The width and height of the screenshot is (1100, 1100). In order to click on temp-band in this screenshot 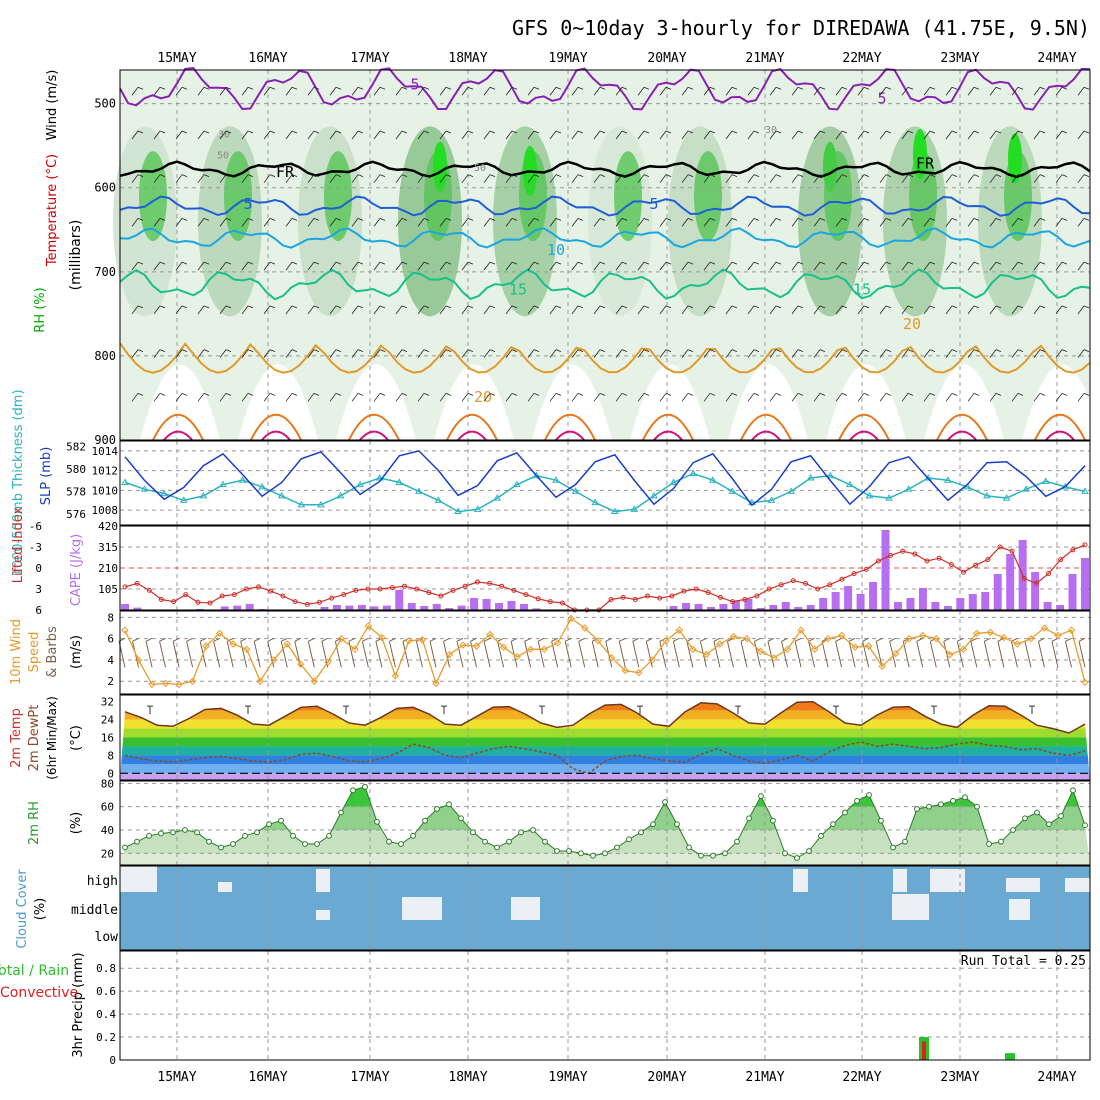, I will do `click(605, 706)`.